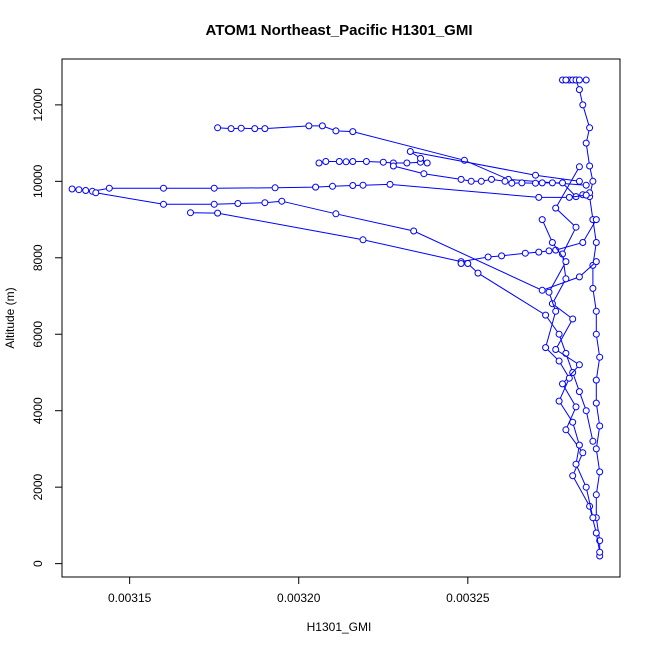 The image size is (650, 650). Describe the element at coordinates (38, 105) in the screenshot. I see `y-tick-label: 12000` at that location.